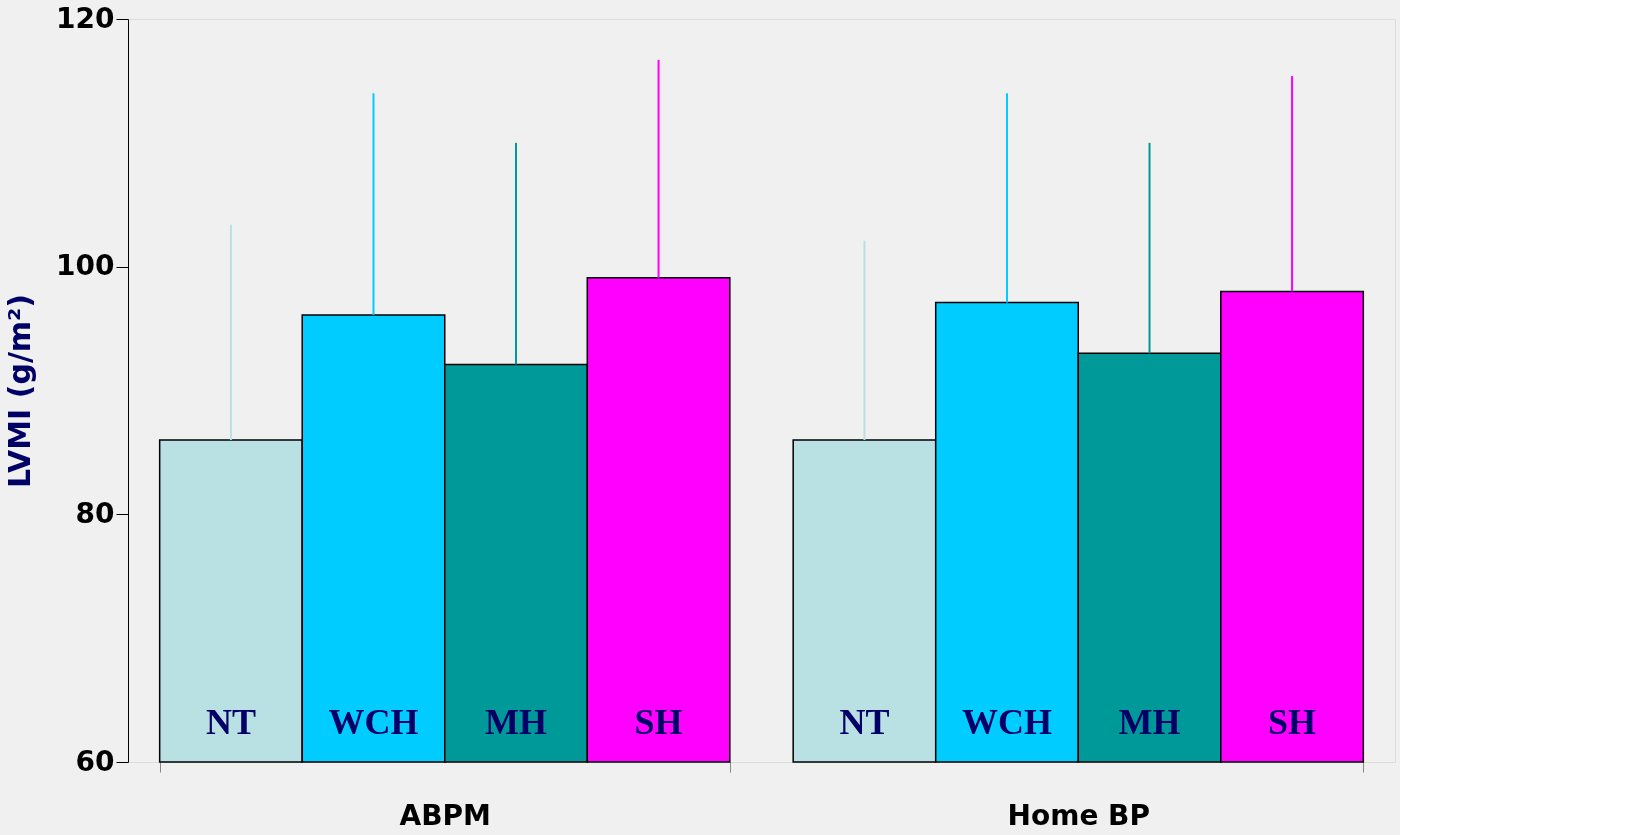 The width and height of the screenshot is (1637, 835). What do you see at coordinates (445, 815) in the screenshot?
I see `x-tick-label: ABPM` at bounding box center [445, 815].